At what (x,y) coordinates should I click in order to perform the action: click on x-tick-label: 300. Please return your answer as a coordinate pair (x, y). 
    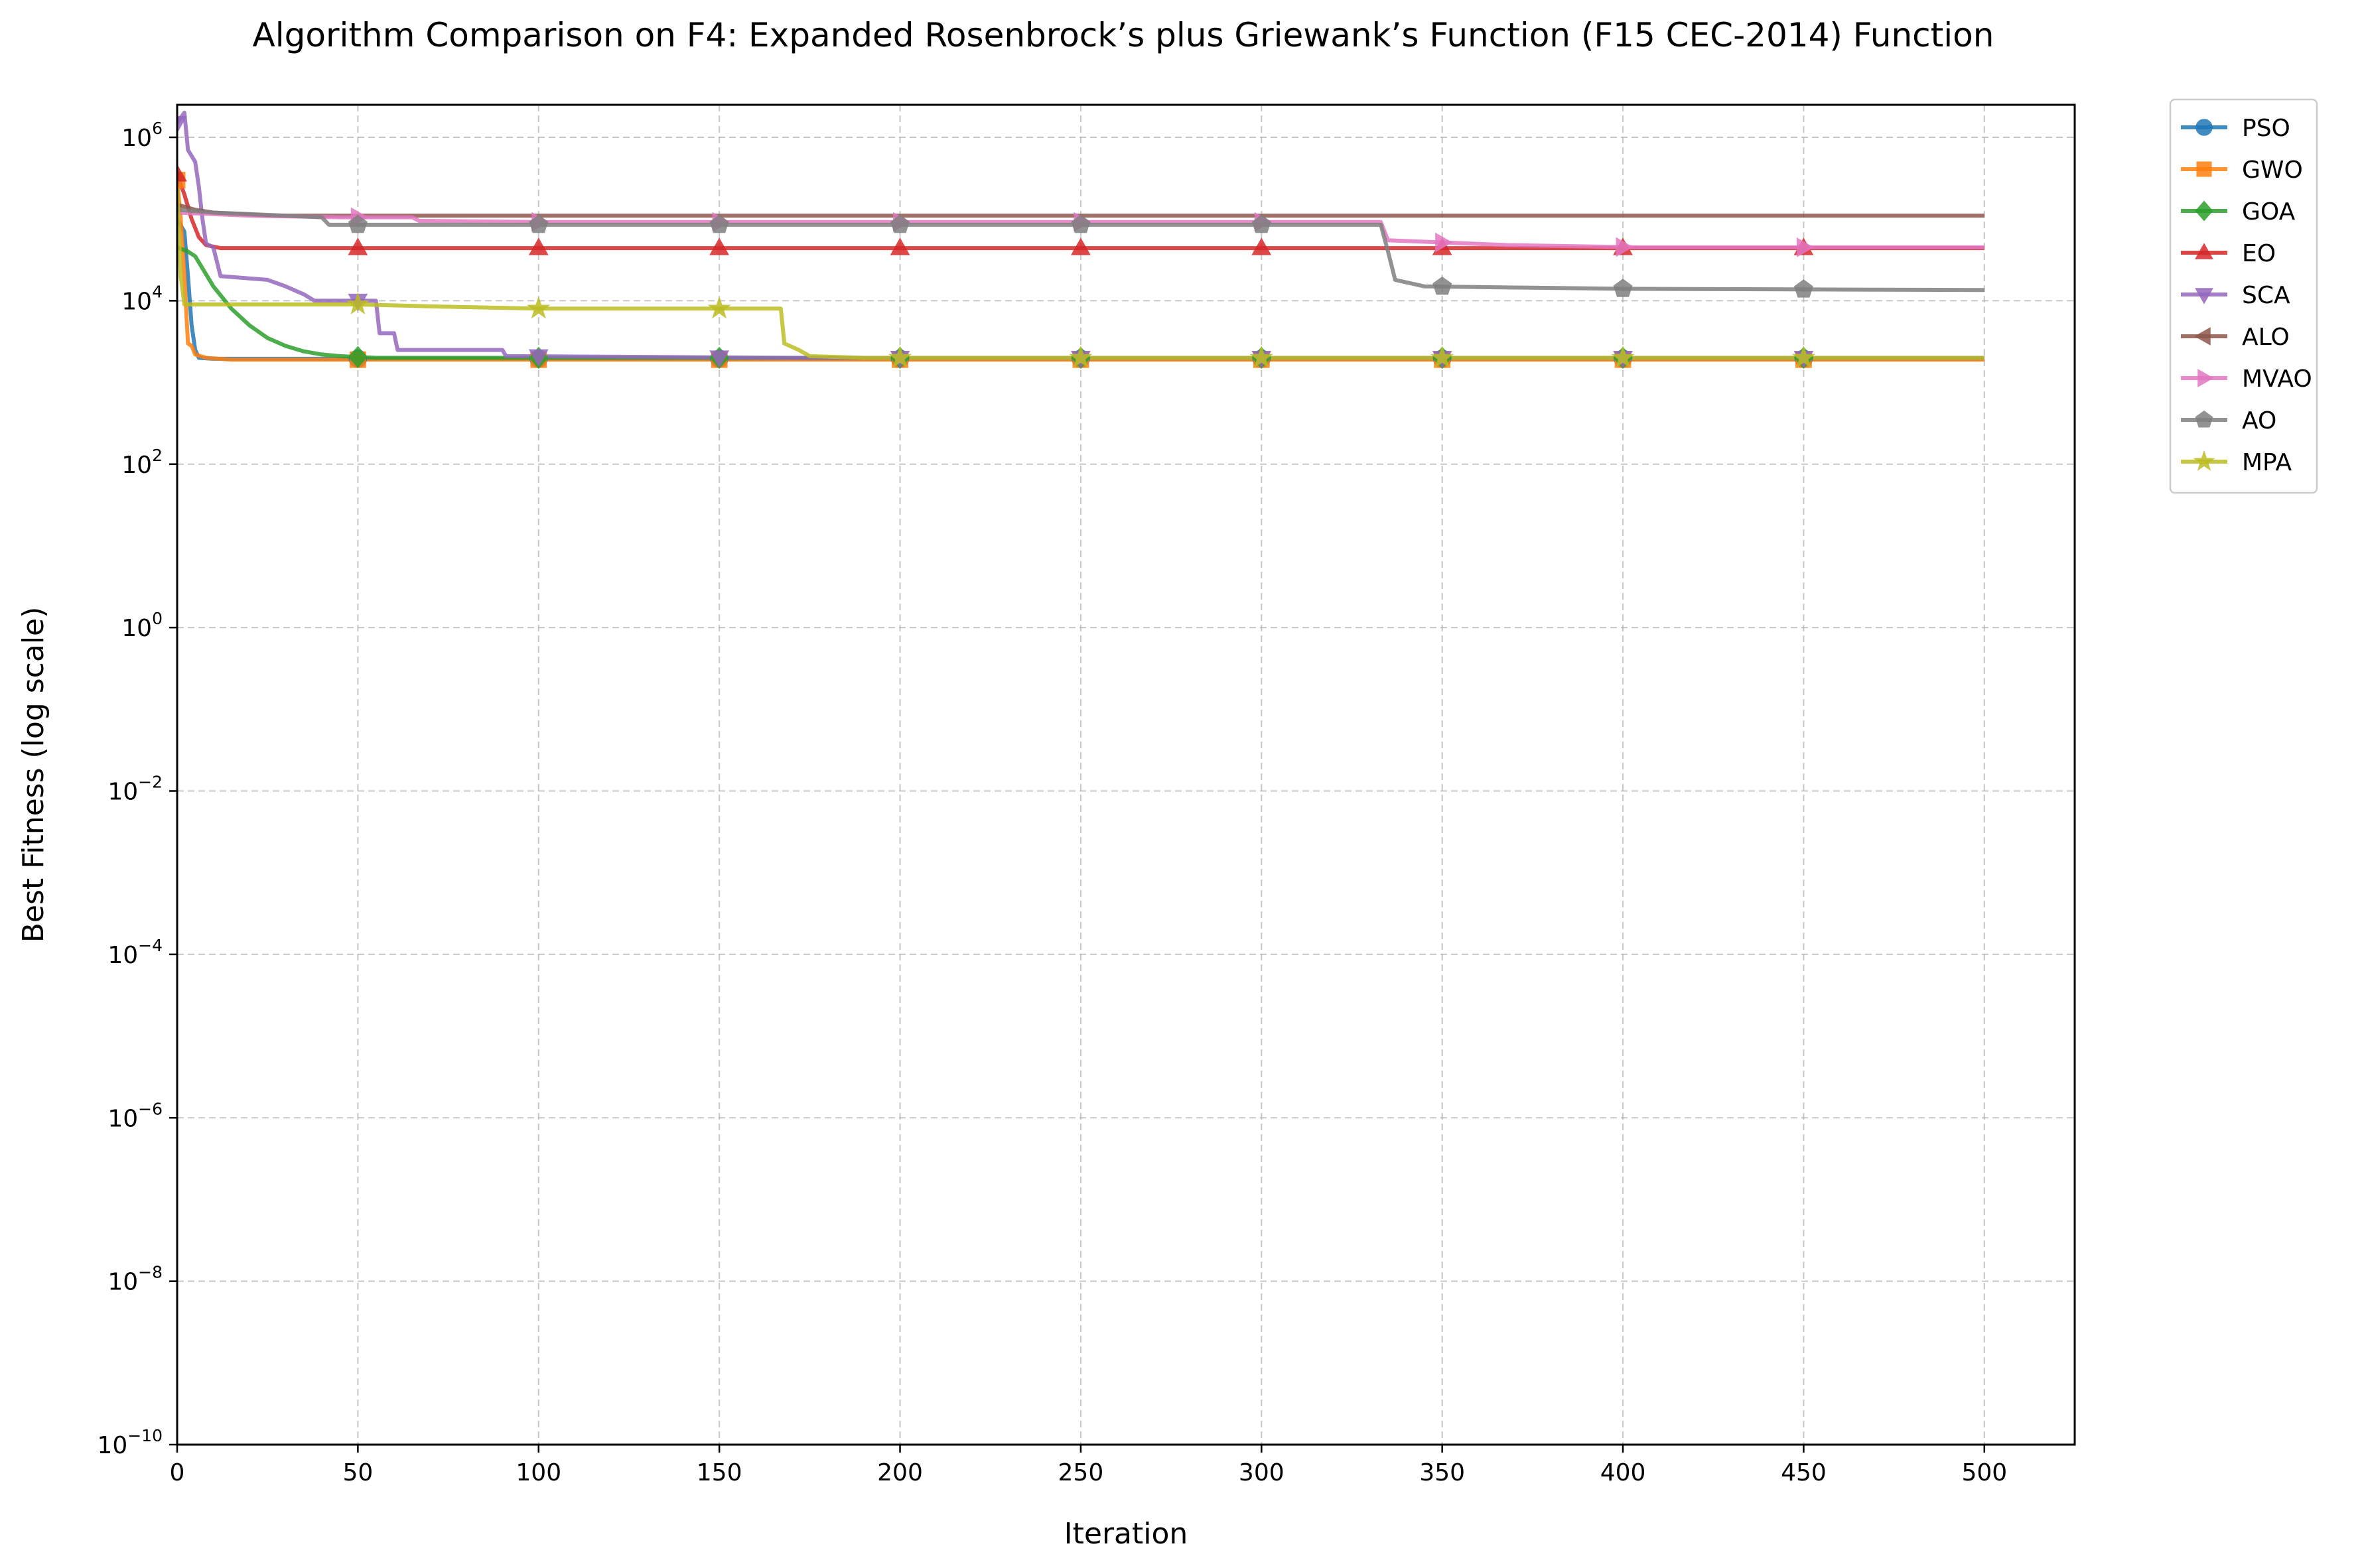
    Looking at the image, I should click on (1262, 1472).